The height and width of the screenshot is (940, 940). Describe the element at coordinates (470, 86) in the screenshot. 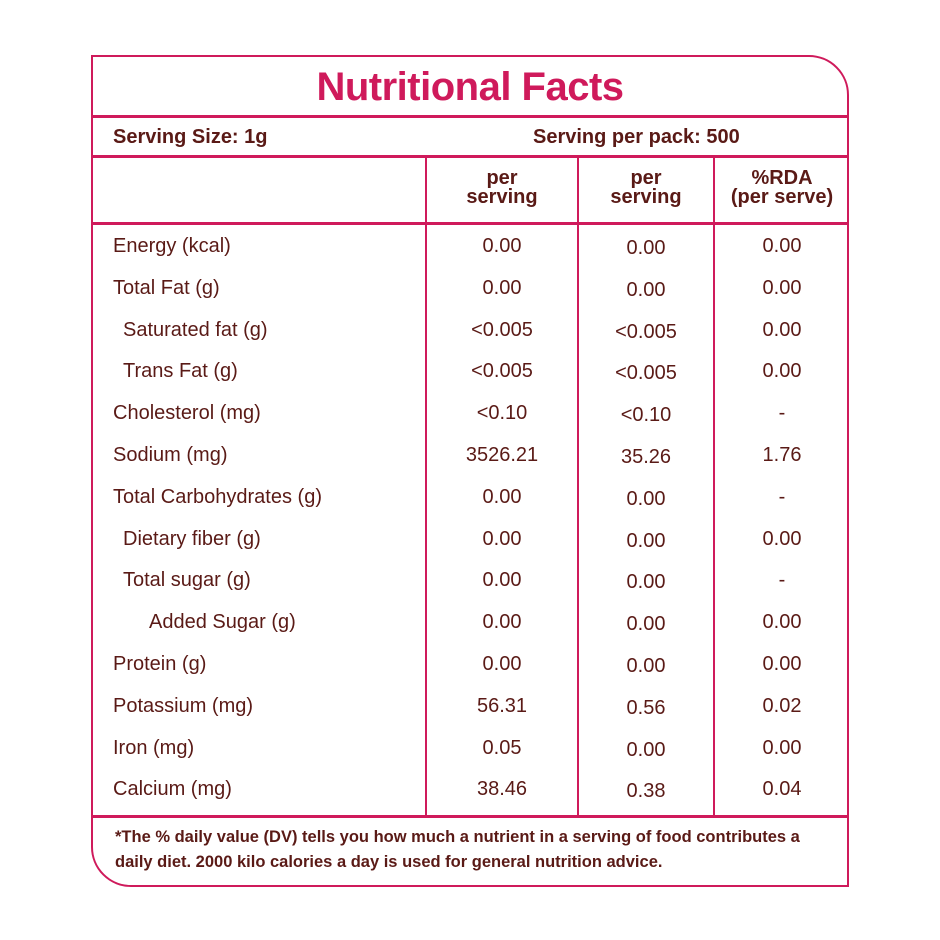

I see `panel-title: Nutritional Facts` at that location.